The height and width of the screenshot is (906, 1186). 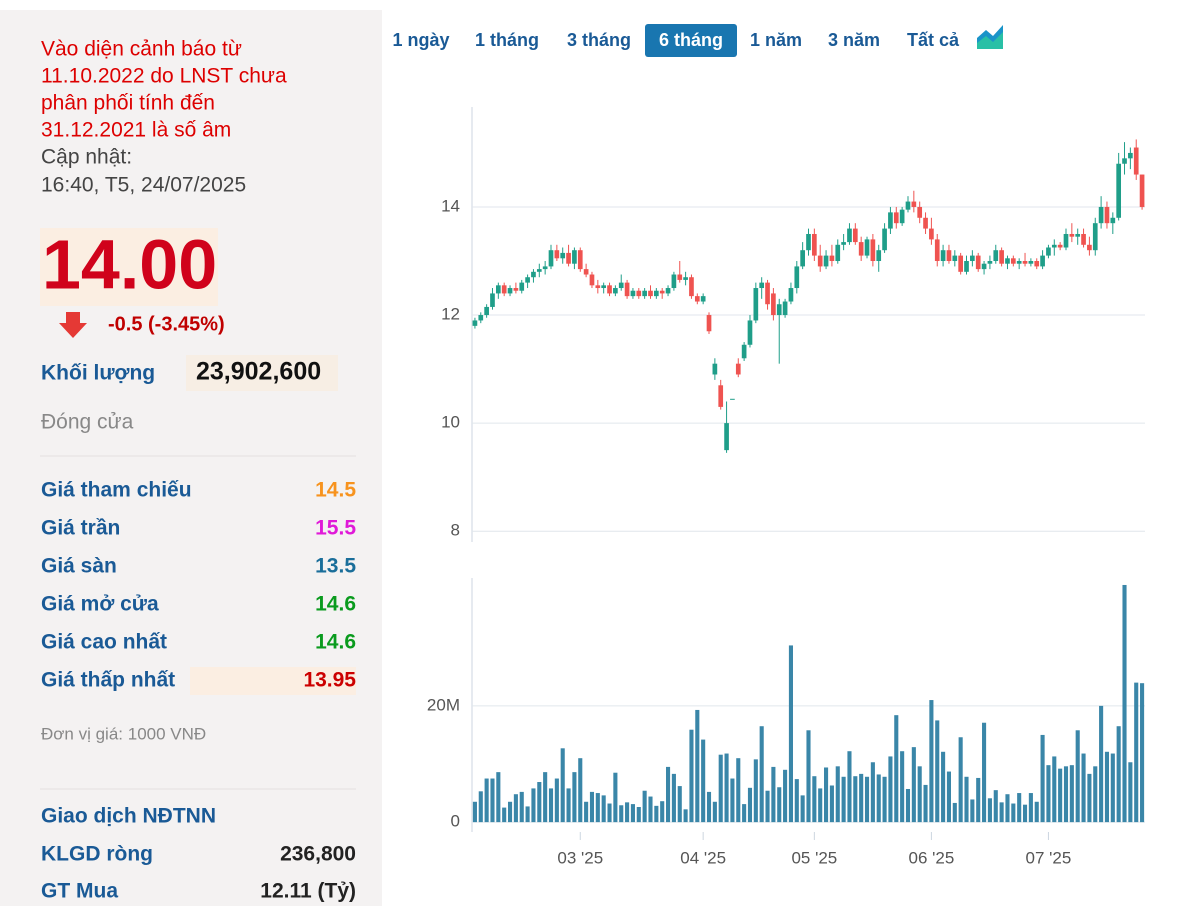 What do you see at coordinates (73, 325) in the screenshot?
I see `down-arrow` at bounding box center [73, 325].